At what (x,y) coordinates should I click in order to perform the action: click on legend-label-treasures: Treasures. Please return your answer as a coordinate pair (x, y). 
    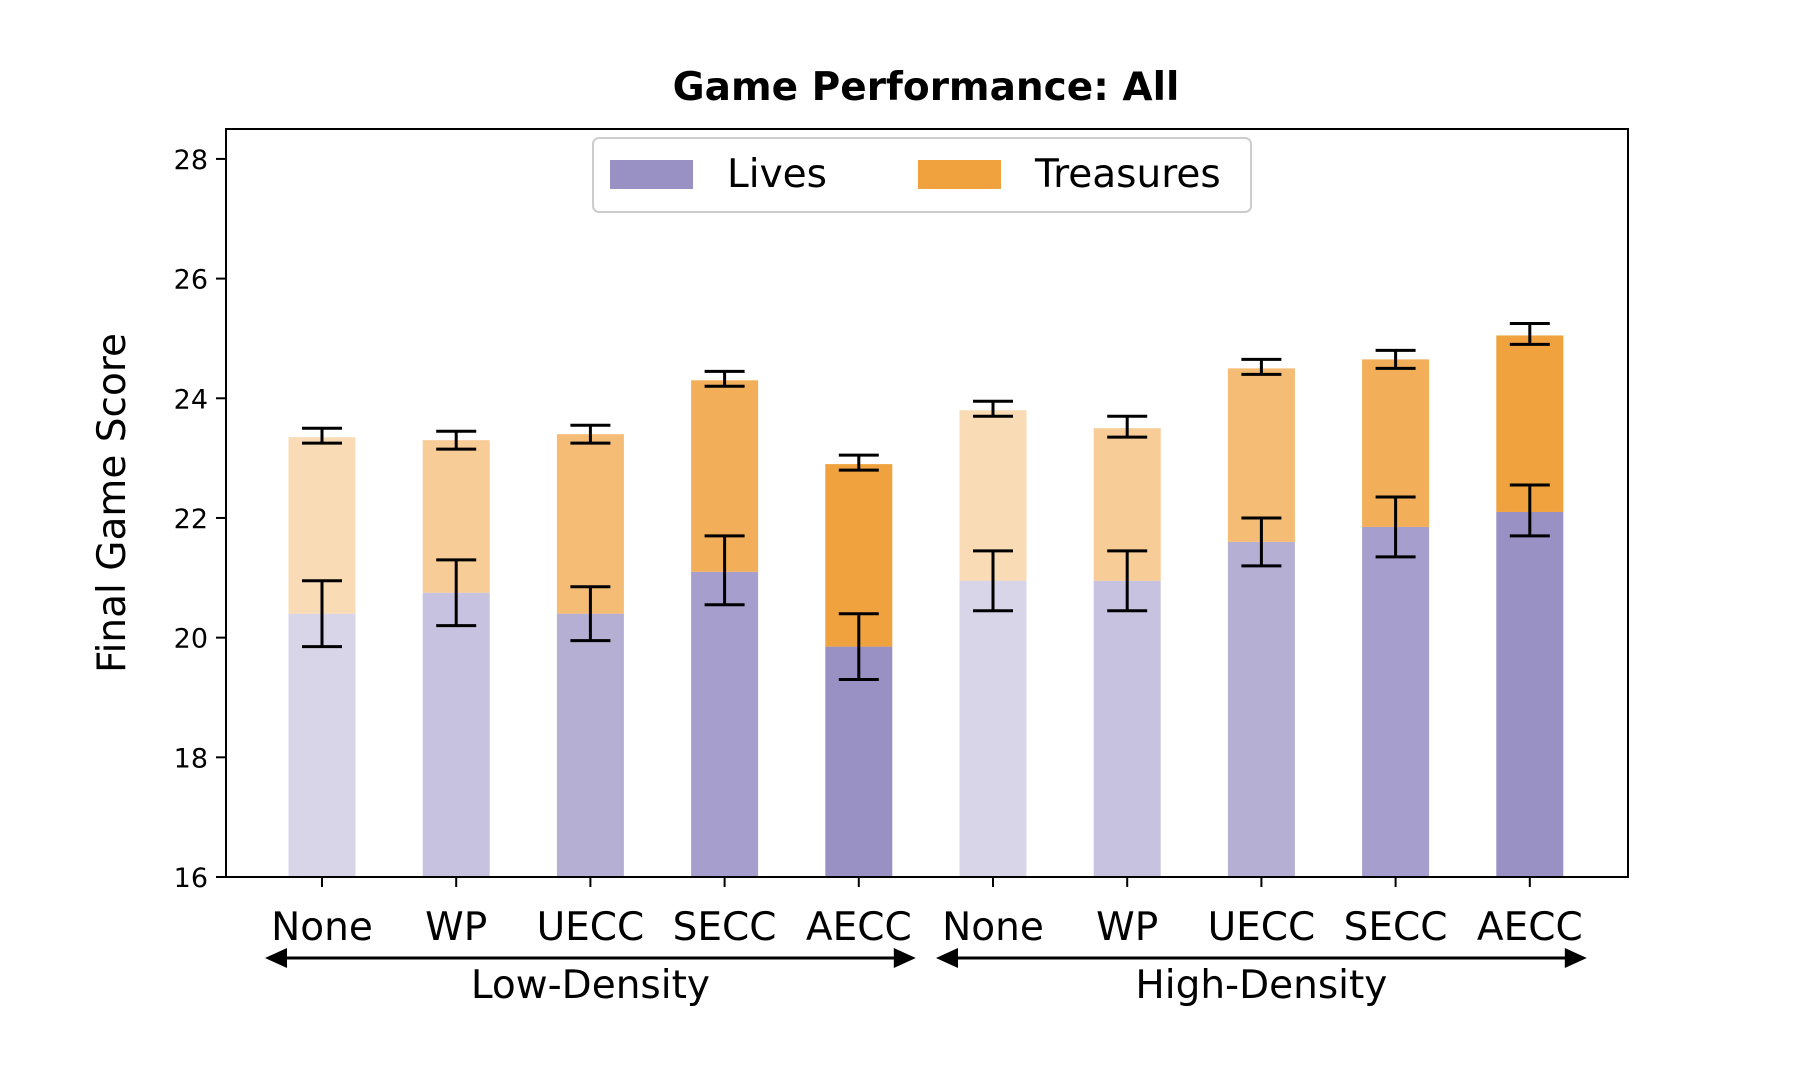
    Looking at the image, I should click on (1127, 174).